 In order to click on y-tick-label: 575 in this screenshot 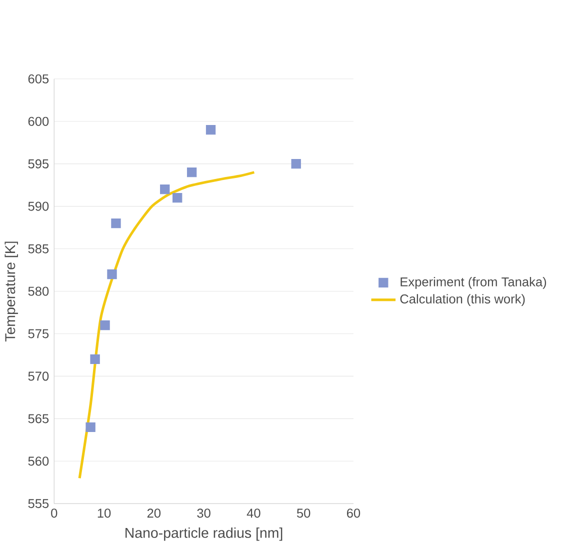, I will do `click(38, 333)`.